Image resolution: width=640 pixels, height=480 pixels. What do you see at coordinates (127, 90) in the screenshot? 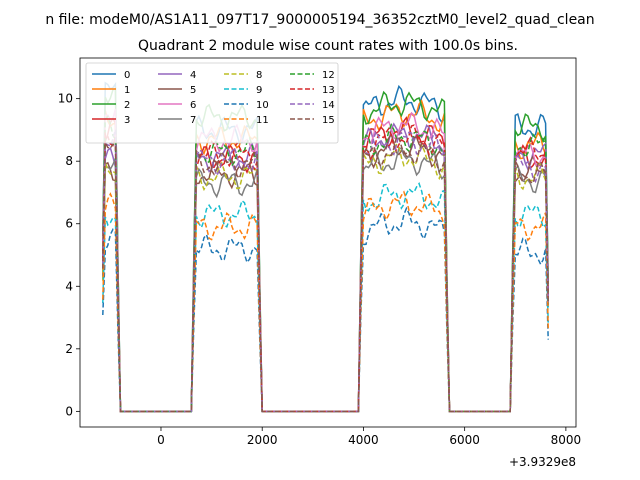
I see `legend-label: 1` at bounding box center [127, 90].